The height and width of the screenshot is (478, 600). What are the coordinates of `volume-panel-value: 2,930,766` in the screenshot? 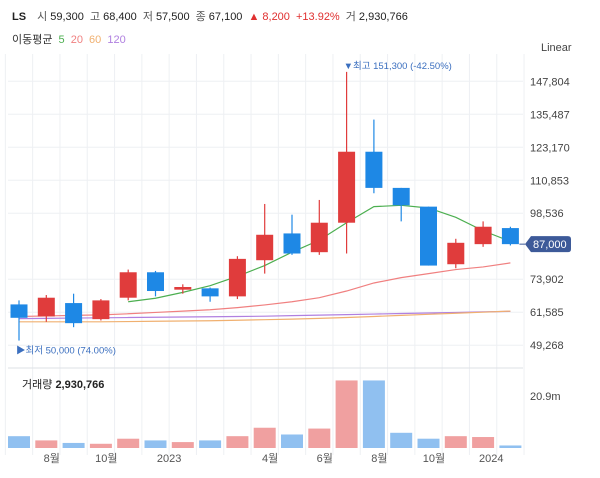 It's located at (80, 385).